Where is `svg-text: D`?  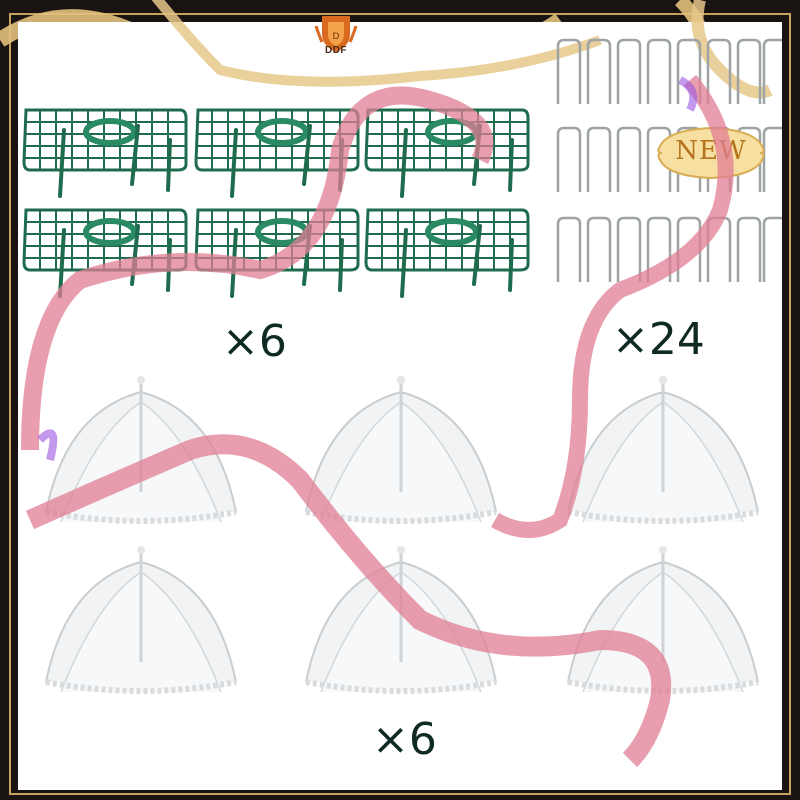 svg-text: D is located at coordinates (336, 37).